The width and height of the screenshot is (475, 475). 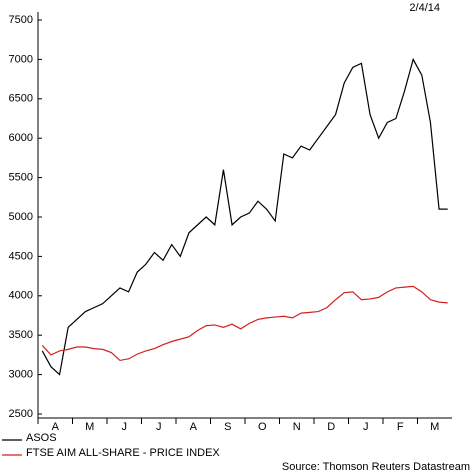 What do you see at coordinates (21, 217) in the screenshot?
I see `y-tick-label: 5000` at bounding box center [21, 217].